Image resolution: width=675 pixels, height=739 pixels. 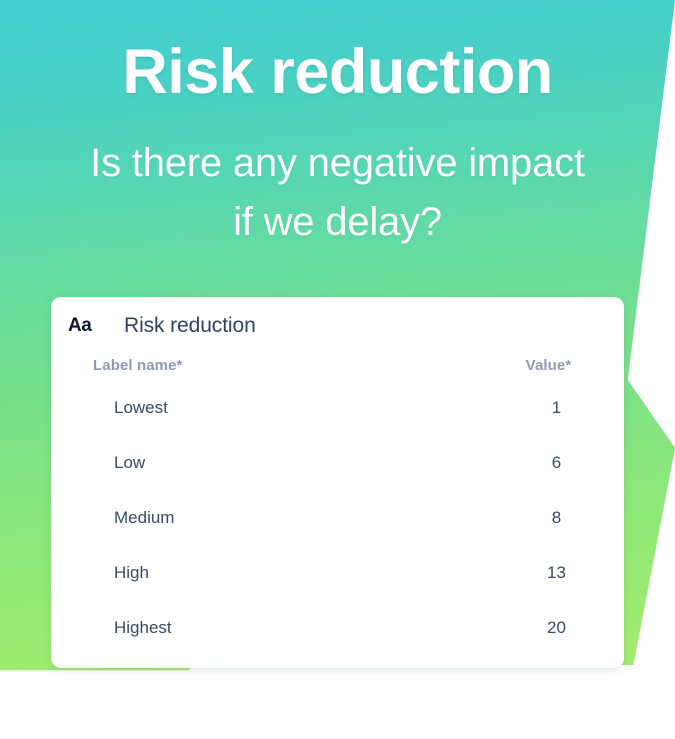 I want to click on card-header: Aa Risk reduction, so click(x=337, y=316).